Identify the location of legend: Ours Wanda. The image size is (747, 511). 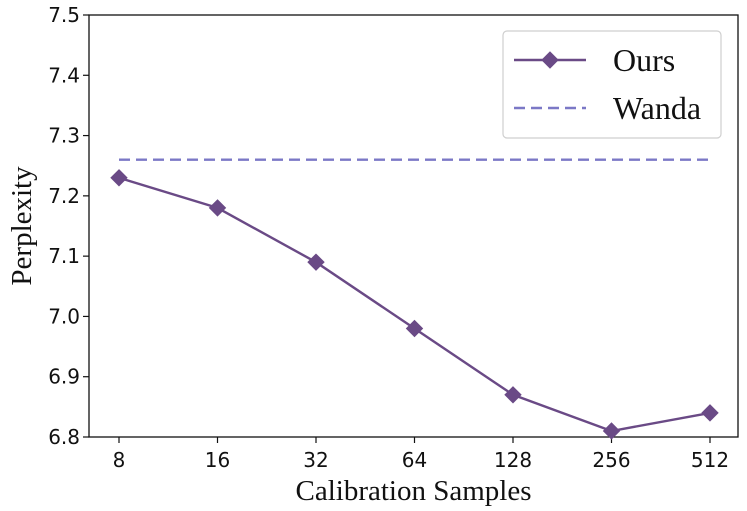
(612, 84).